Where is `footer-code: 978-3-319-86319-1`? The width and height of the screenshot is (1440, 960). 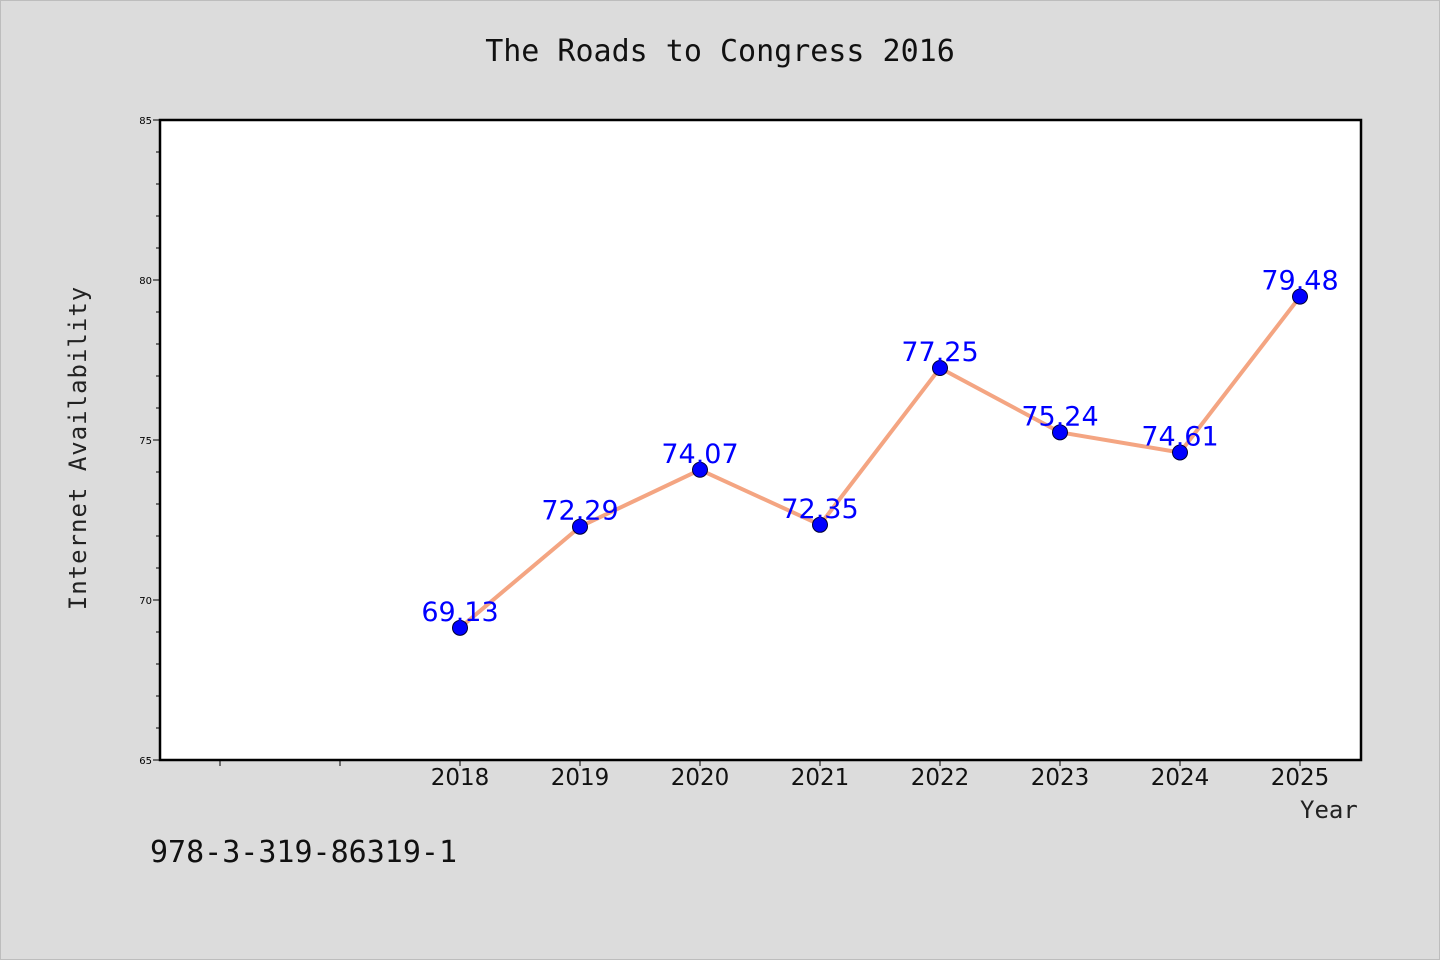
footer-code: 978-3-319-86319-1 is located at coordinates (304, 852).